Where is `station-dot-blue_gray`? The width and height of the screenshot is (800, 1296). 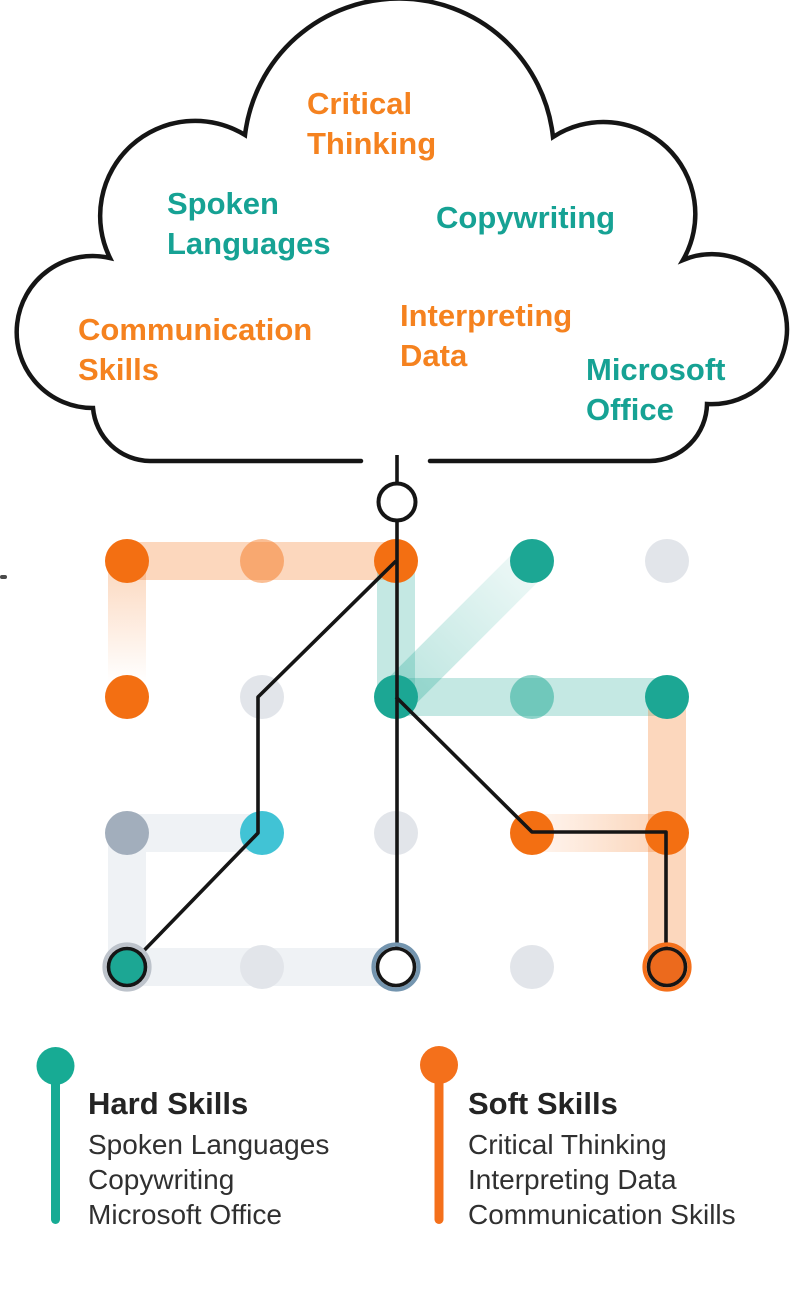
station-dot-blue_gray is located at coordinates (127, 833).